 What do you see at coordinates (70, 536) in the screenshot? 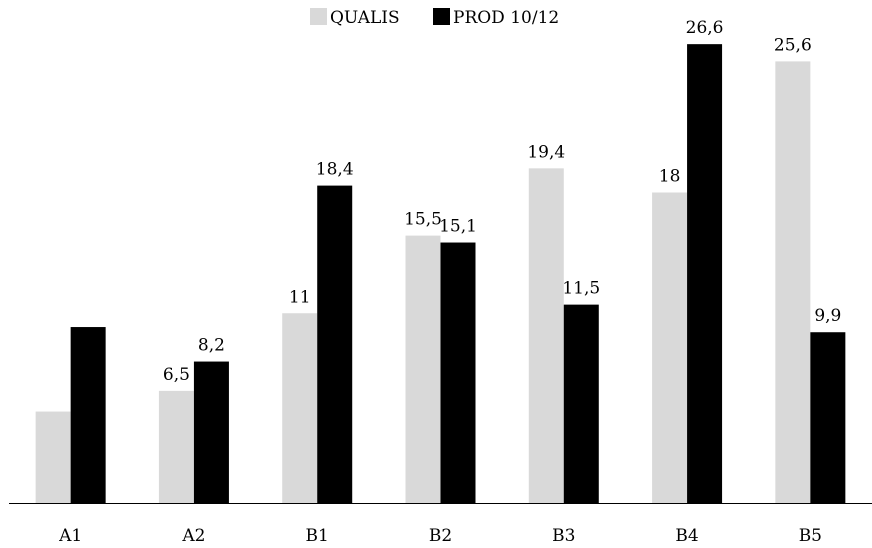
I see `x-tick-label-a1: A1` at bounding box center [70, 536].